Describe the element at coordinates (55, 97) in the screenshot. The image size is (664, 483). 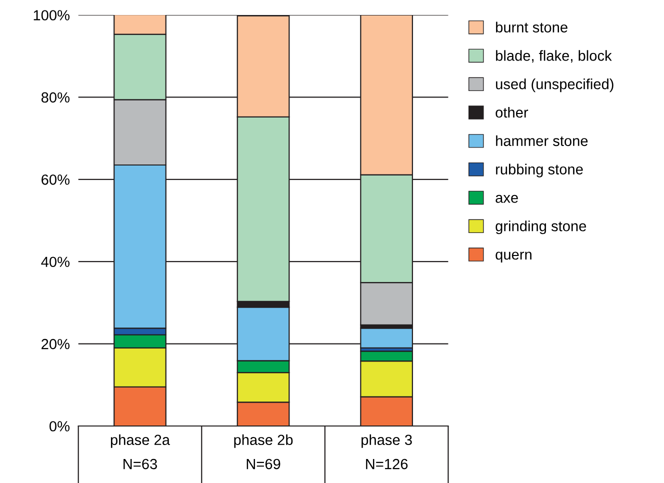
I see `y-tick-label: 80%` at that location.